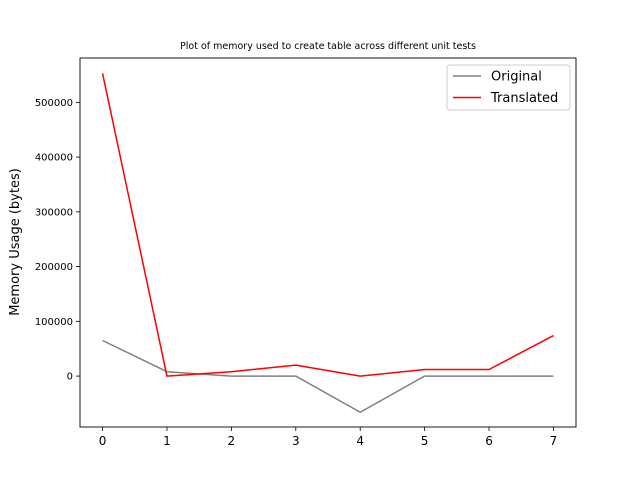 This screenshot has height=480, width=640. Describe the element at coordinates (54, 322) in the screenshot. I see `y-tick-label: 100000` at that location.